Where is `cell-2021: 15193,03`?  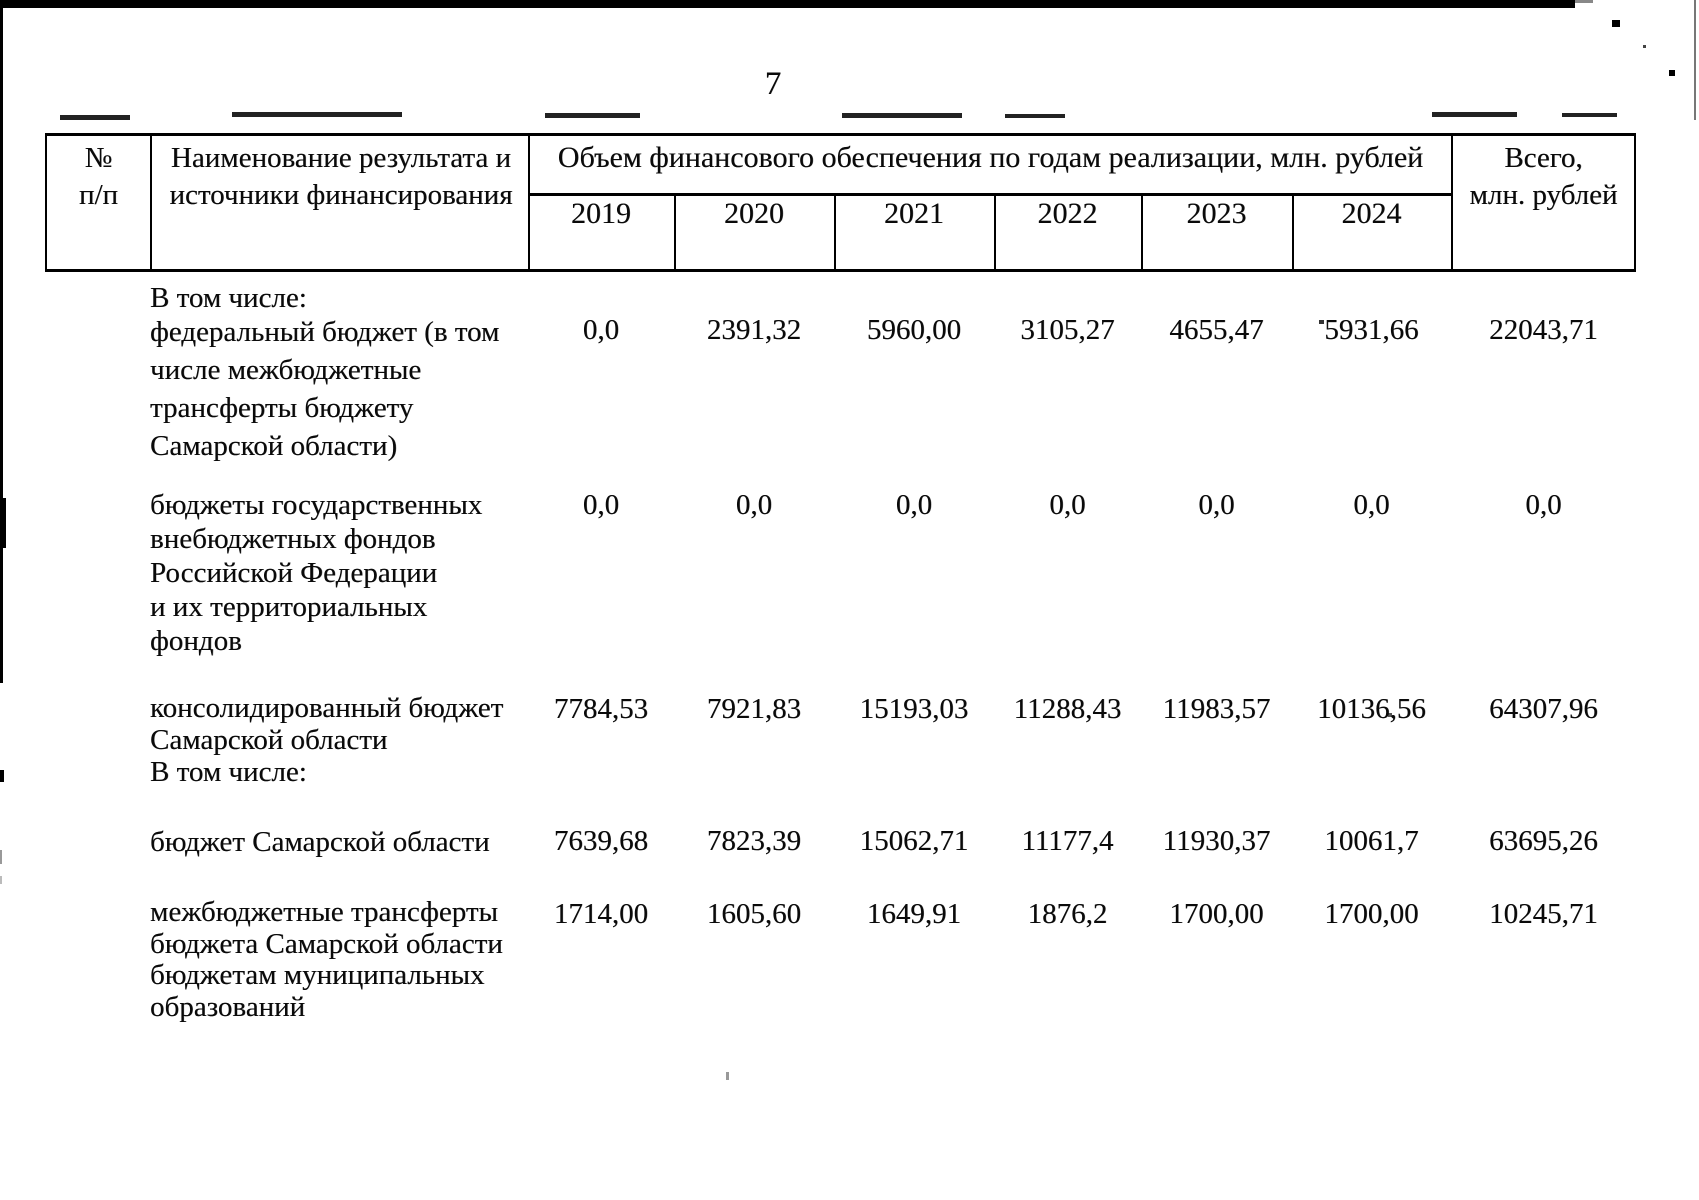 cell-2021: 15193,03 is located at coordinates (914, 709).